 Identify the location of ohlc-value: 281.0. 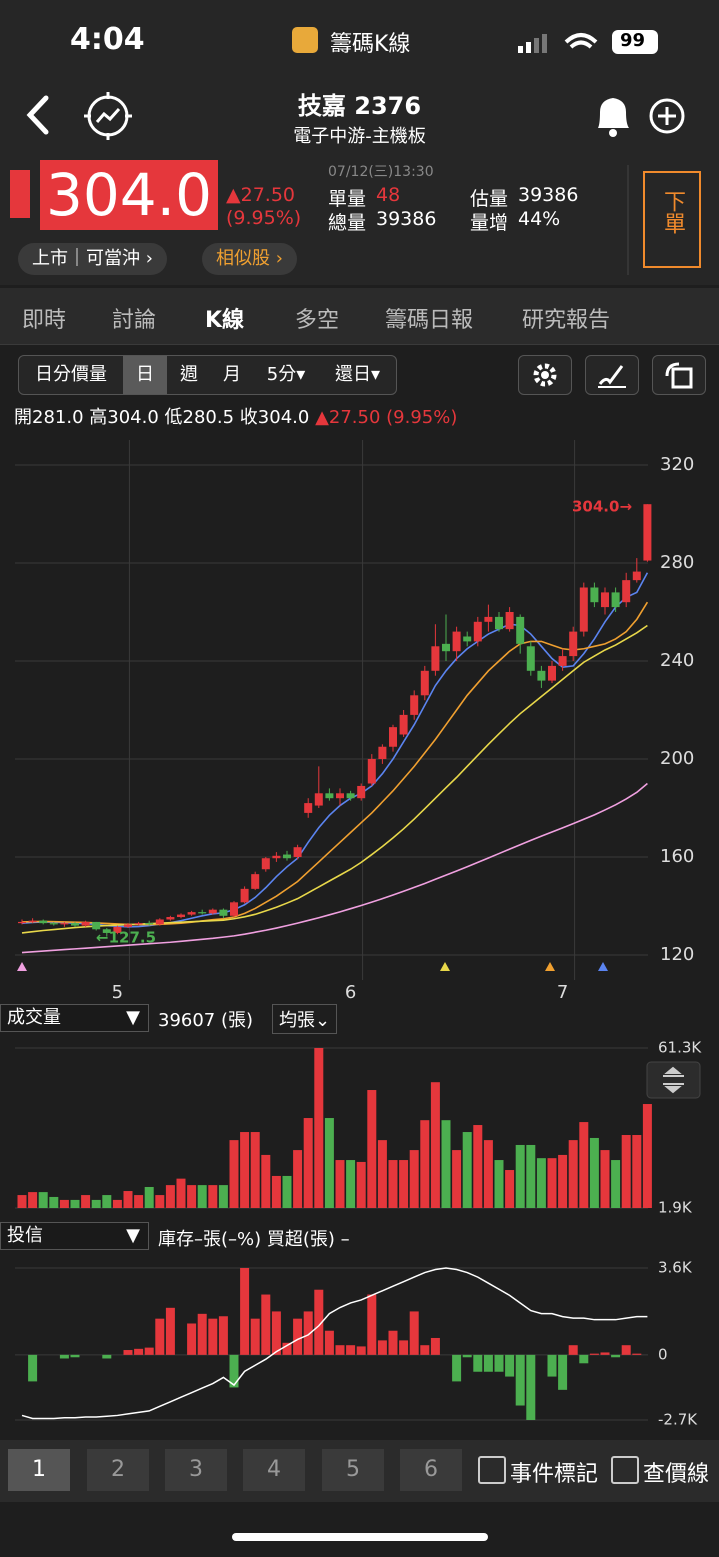
(58, 417).